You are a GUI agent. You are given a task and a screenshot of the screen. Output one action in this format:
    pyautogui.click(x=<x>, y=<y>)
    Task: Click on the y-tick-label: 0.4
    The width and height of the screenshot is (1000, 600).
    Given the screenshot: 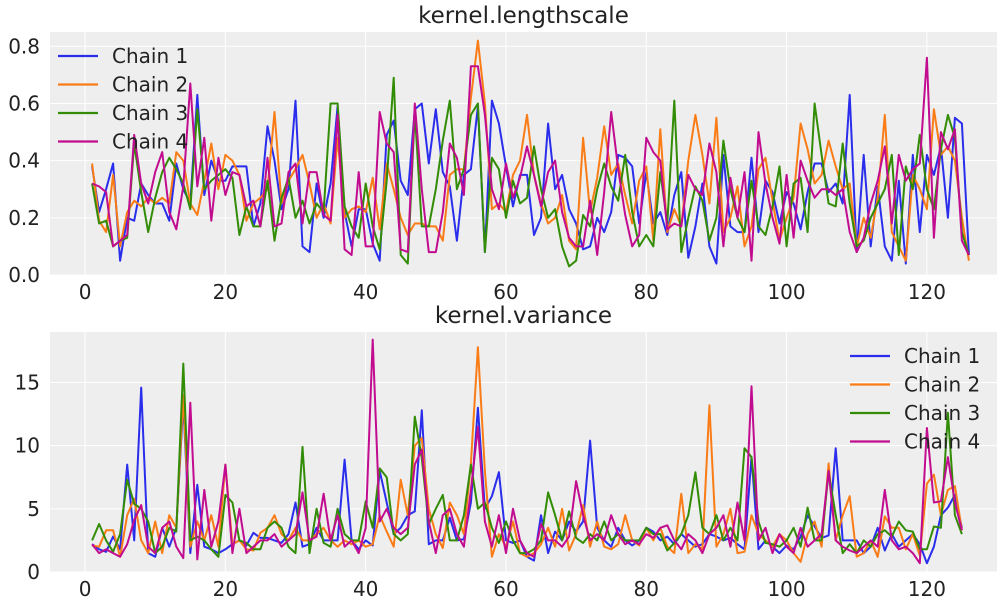 What is the action you would take?
    pyautogui.click(x=24, y=161)
    